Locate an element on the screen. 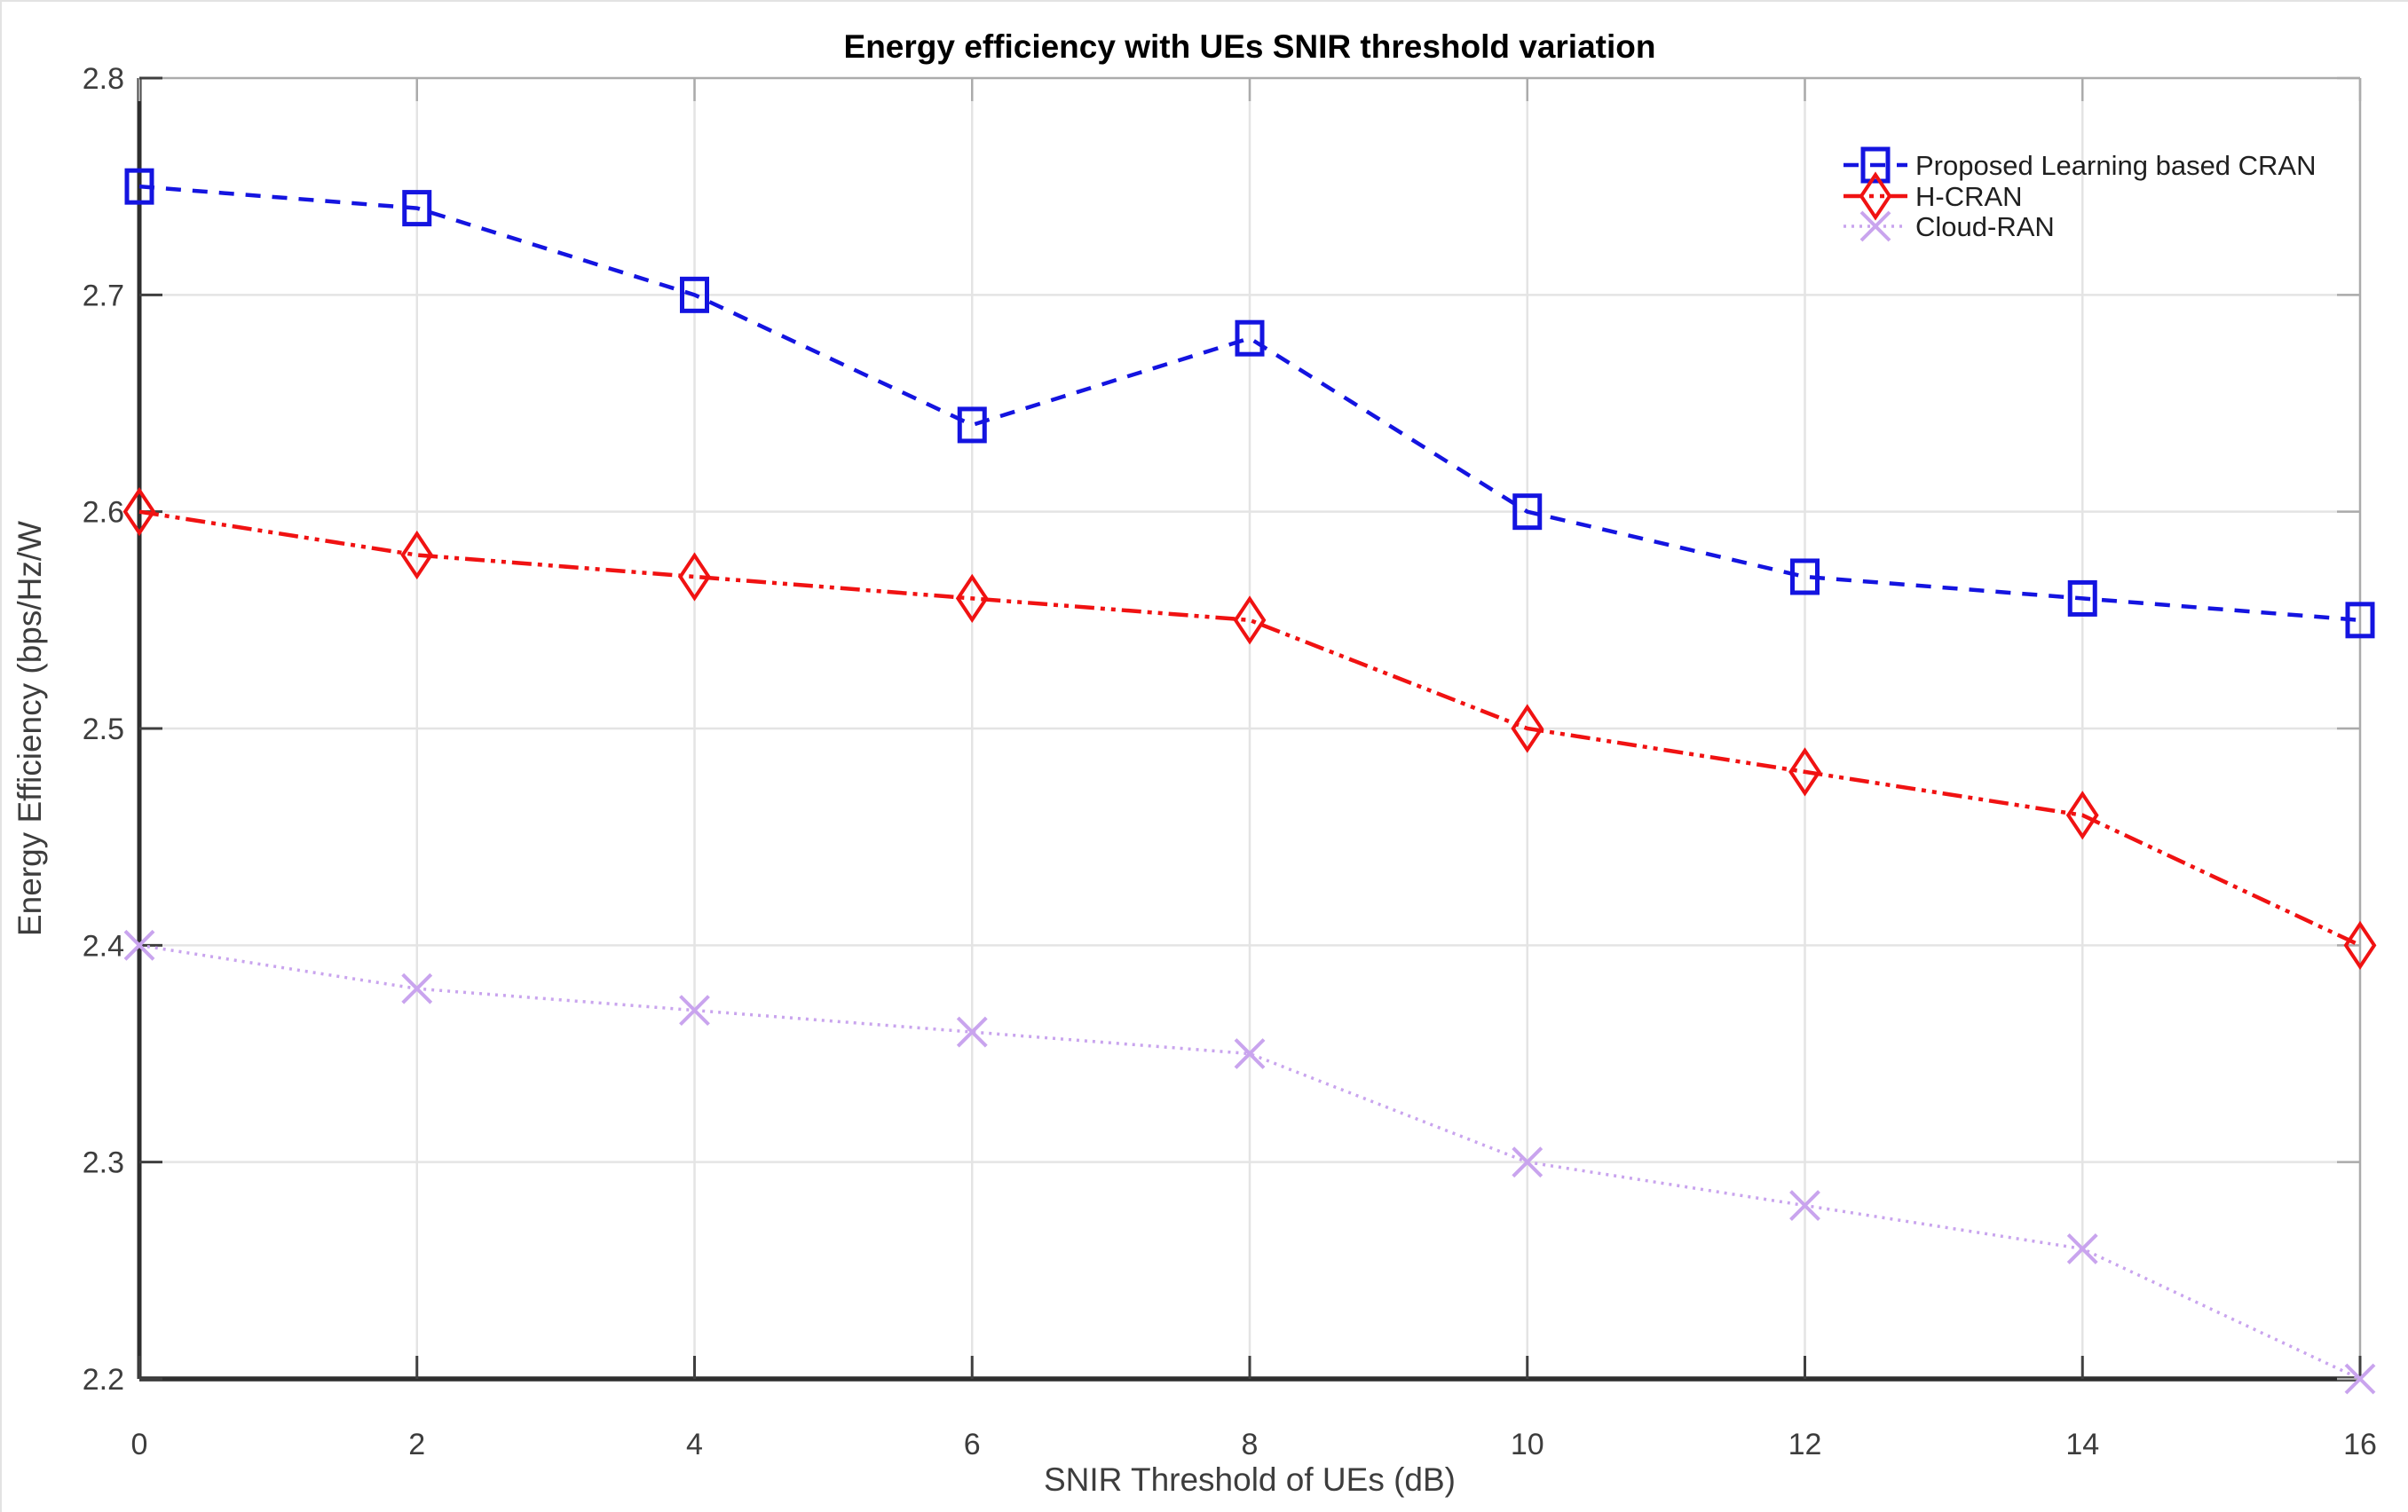  x-tick-label: 2 is located at coordinates (416, 1444).